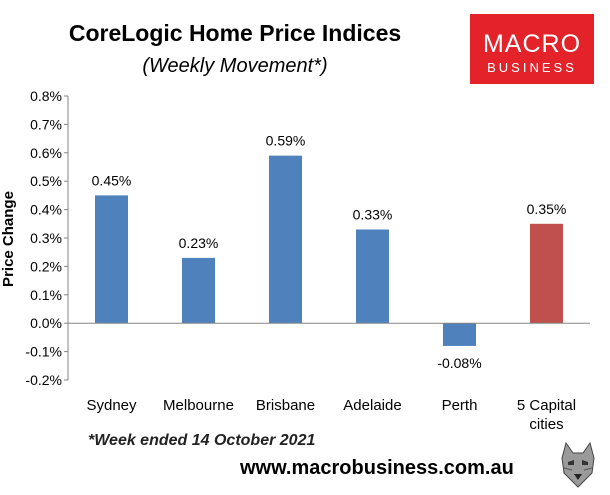 This screenshot has height=495, width=610. Describe the element at coordinates (199, 243) in the screenshot. I see `data-label: 0.23%` at that location.